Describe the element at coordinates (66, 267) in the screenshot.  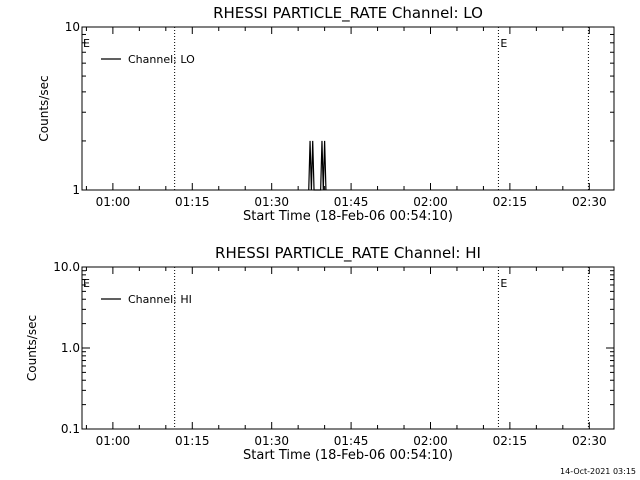
I see `y-tick-label: 10.0` at that location.